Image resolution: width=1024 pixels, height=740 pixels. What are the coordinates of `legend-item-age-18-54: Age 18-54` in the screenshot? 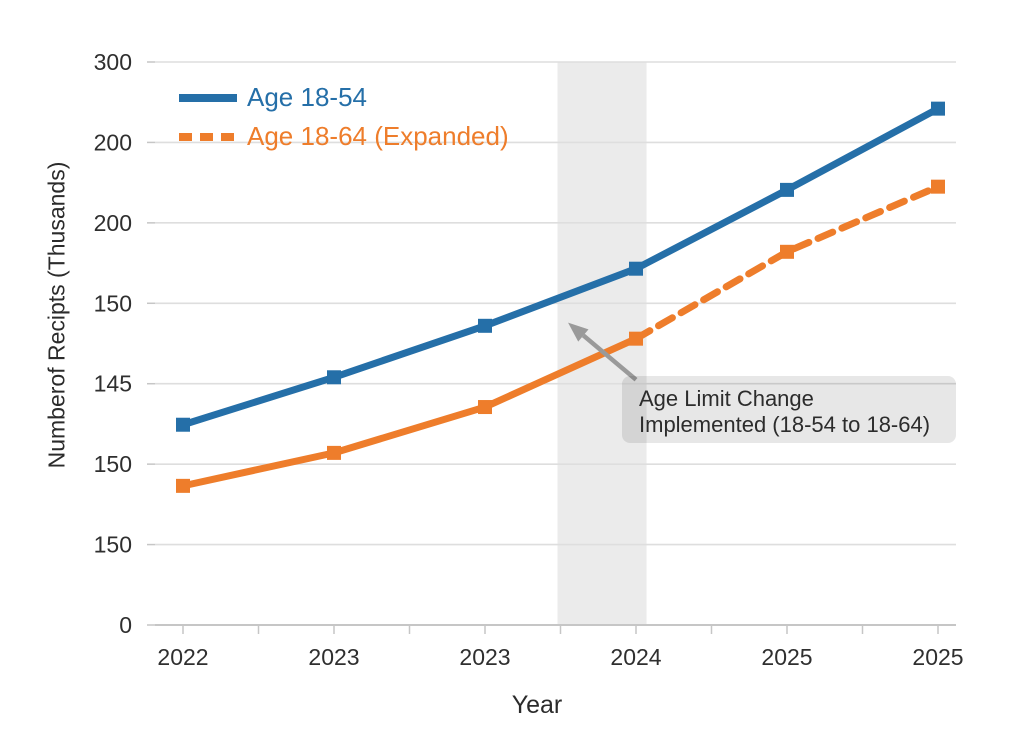 It's located at (343, 97).